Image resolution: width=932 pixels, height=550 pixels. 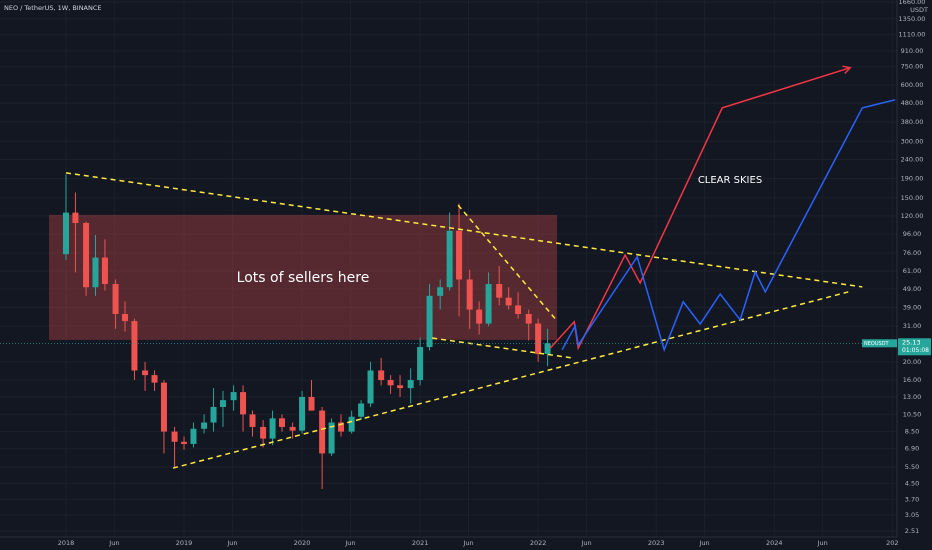 I want to click on price-tag-value: 25.13, so click(x=911, y=342).